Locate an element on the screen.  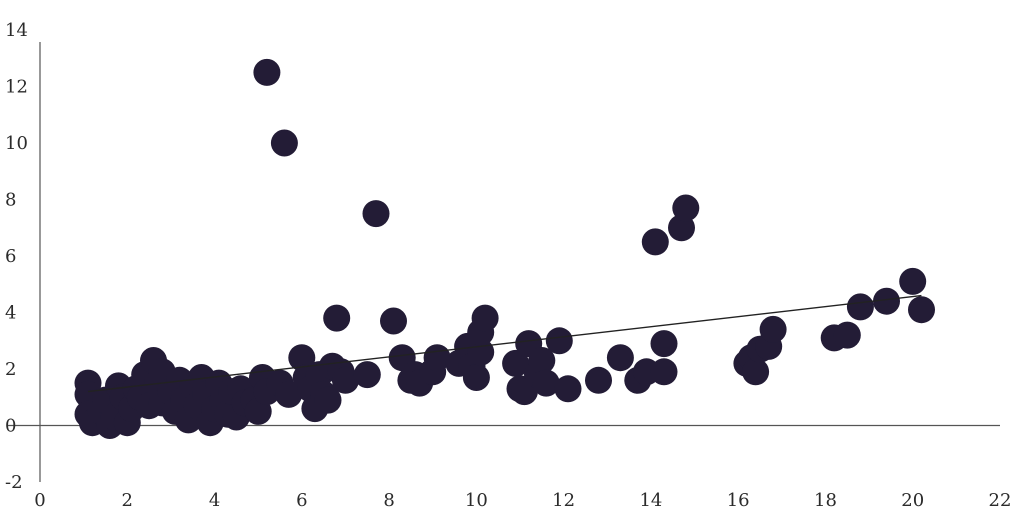
x-tick-label: 12 is located at coordinates (563, 500).